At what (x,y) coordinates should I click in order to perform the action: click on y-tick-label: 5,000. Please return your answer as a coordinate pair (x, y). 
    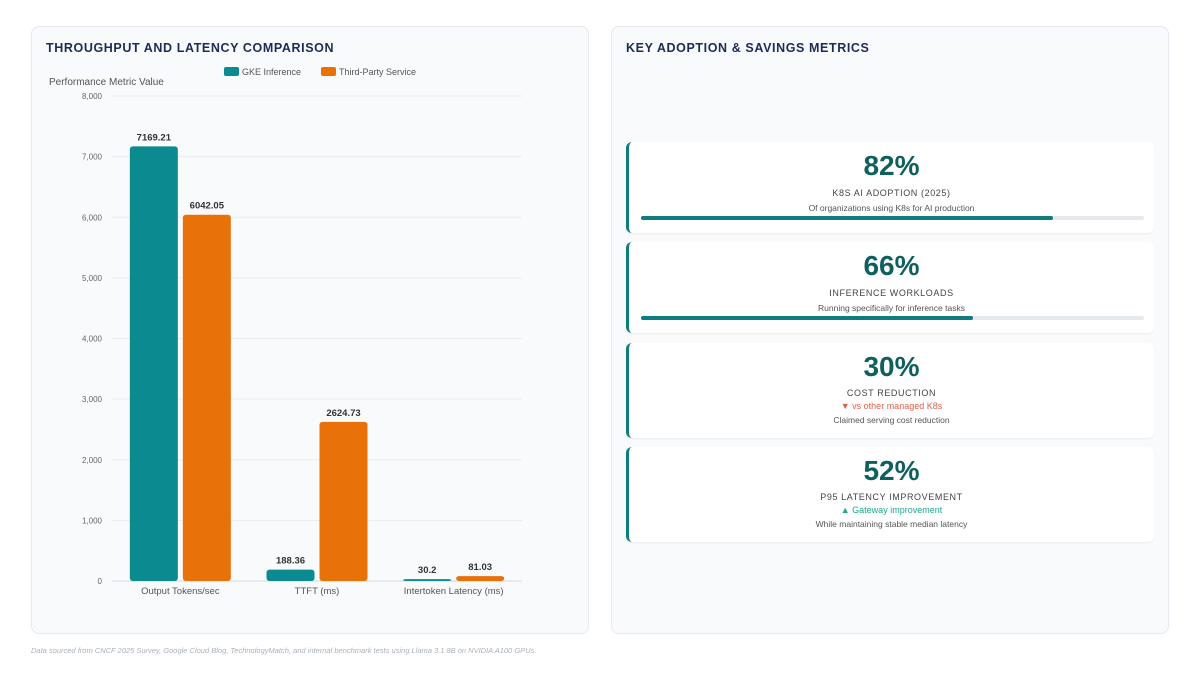
    Looking at the image, I should click on (92, 278).